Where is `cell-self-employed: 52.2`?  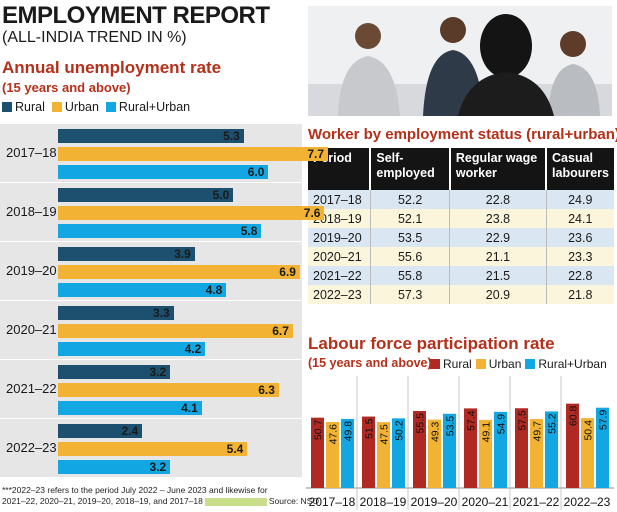 cell-self-employed: 52.2 is located at coordinates (410, 199).